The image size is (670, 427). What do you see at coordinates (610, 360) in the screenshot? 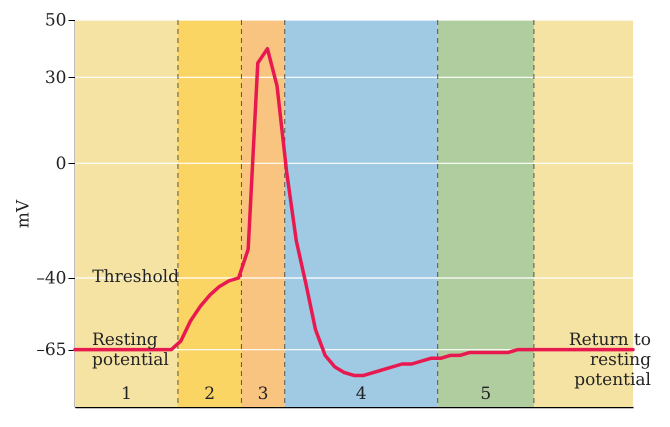
I see `annotation: Return to resting potential` at bounding box center [610, 360].